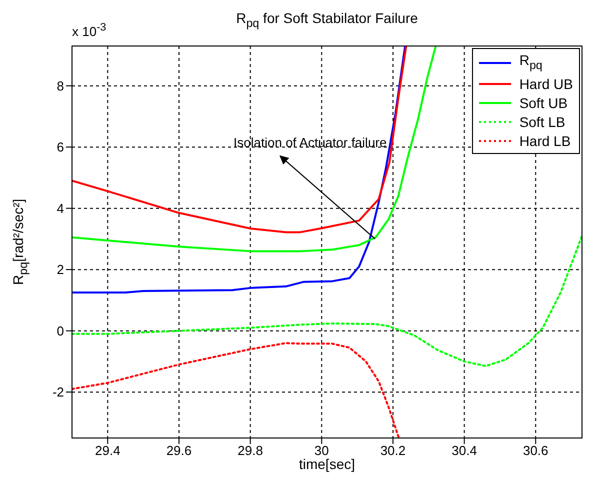 This screenshot has width=598, height=501. I want to click on legend-label: Hard UB, so click(546, 84).